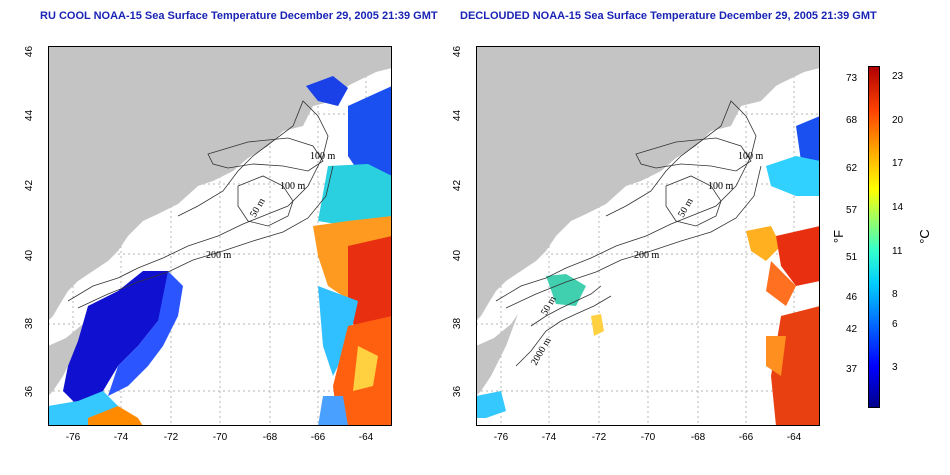 Image resolution: width=950 pixels, height=475 pixels. What do you see at coordinates (897, 251) in the screenshot?
I see `colorbar-c-tick: 11` at bounding box center [897, 251].